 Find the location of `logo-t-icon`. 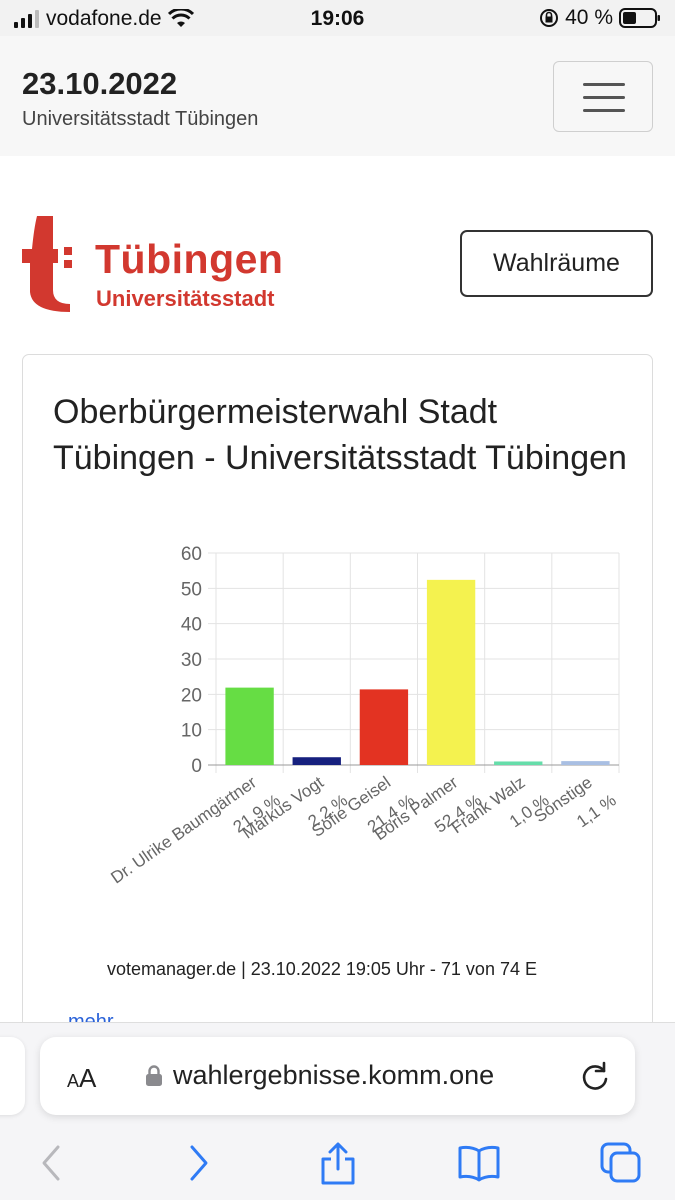

logo-t-icon is located at coordinates (47, 264).